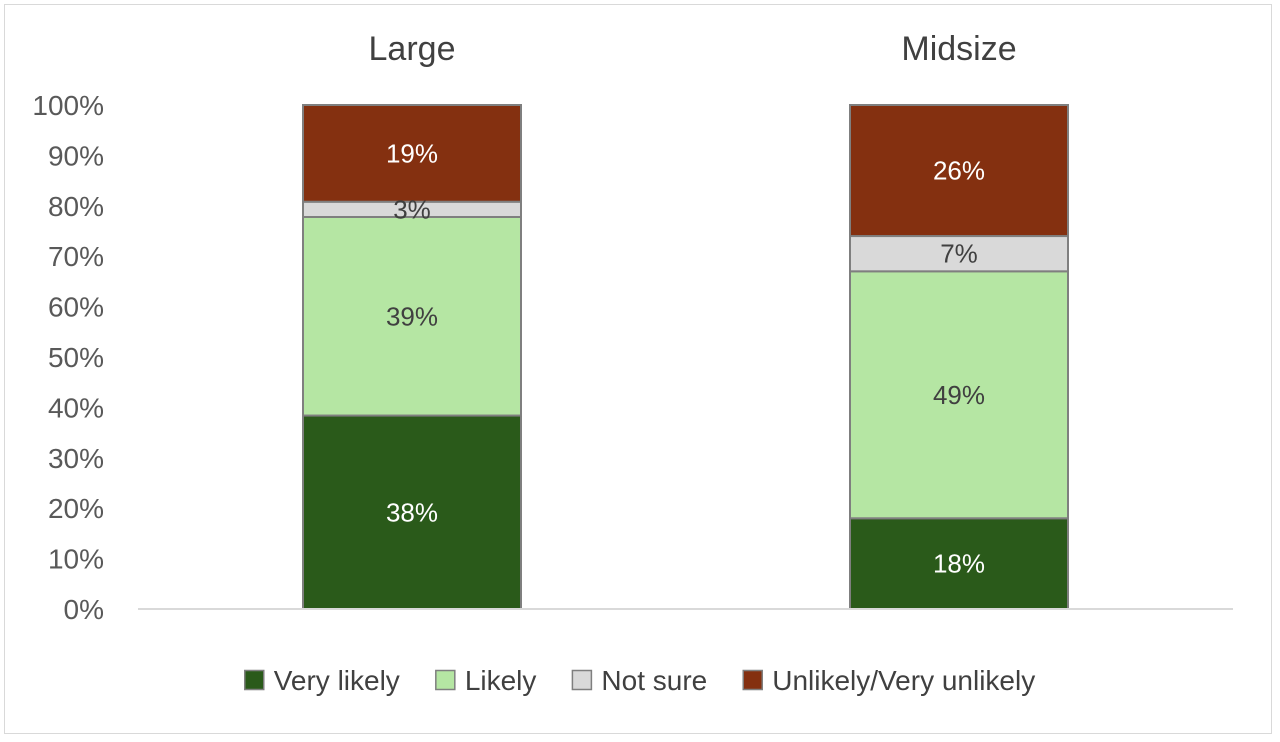  I want to click on y-tick-label: 100%, so click(68, 105).